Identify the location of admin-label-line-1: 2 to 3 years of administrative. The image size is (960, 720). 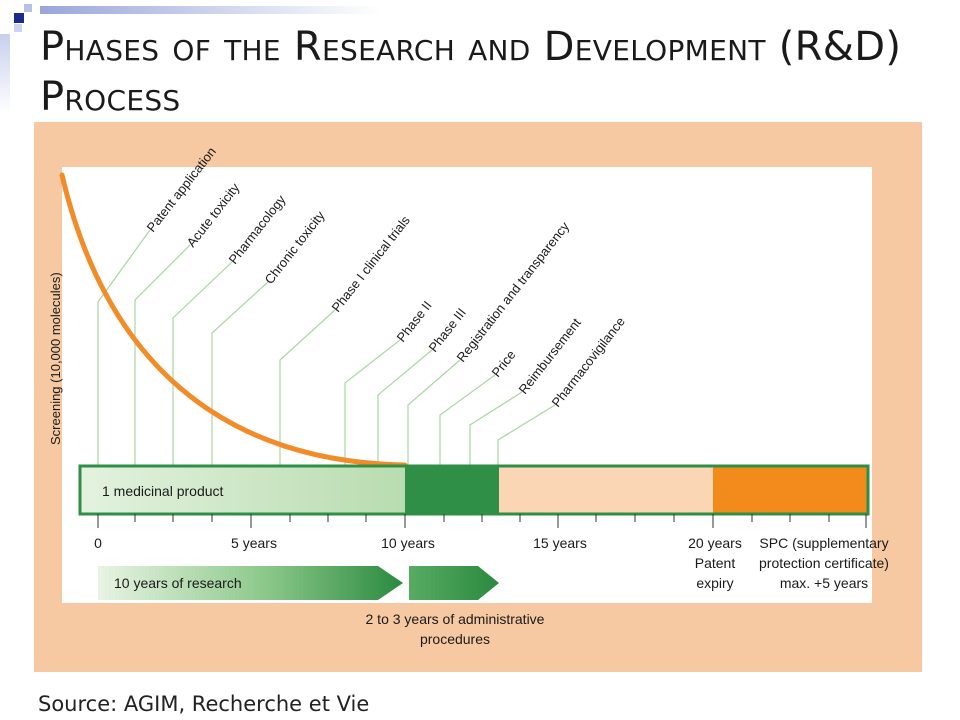
(455, 619).